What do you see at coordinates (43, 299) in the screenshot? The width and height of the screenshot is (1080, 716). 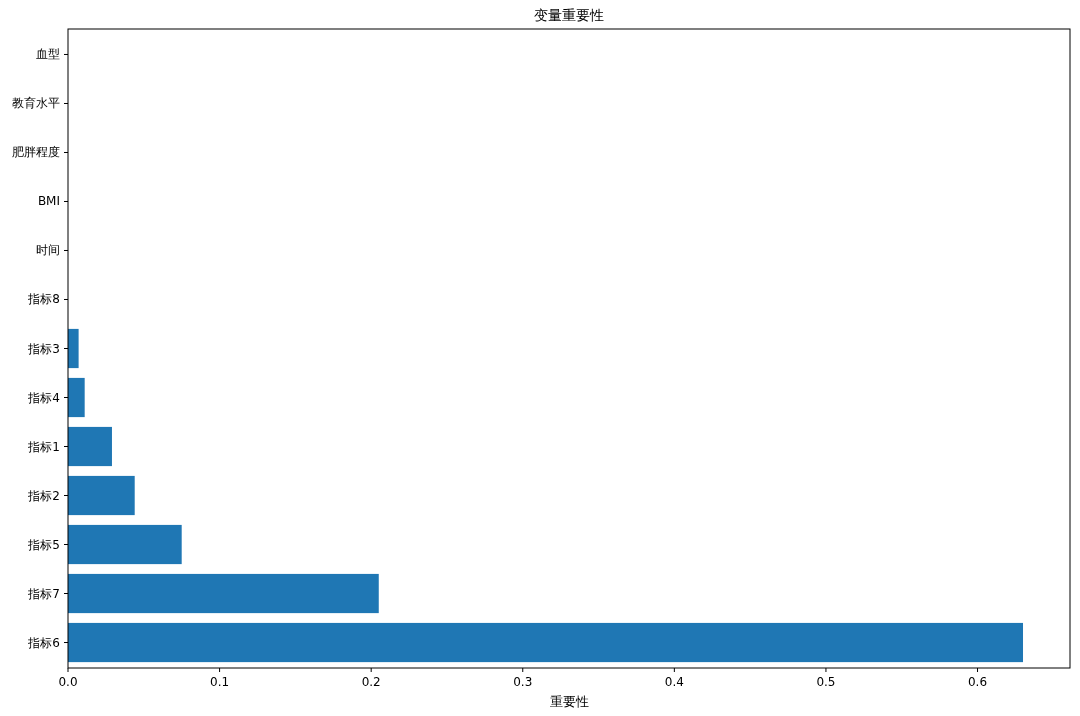 I see `y-tick-label: 指标8` at bounding box center [43, 299].